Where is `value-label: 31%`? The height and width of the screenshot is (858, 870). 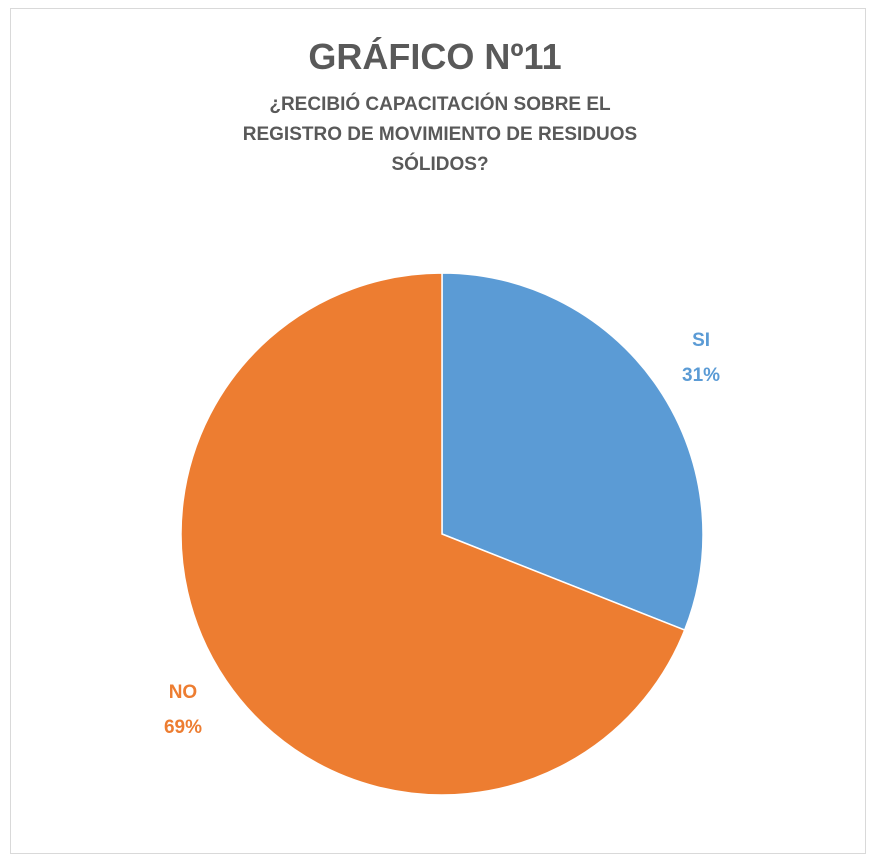 value-label: 31% is located at coordinates (701, 375).